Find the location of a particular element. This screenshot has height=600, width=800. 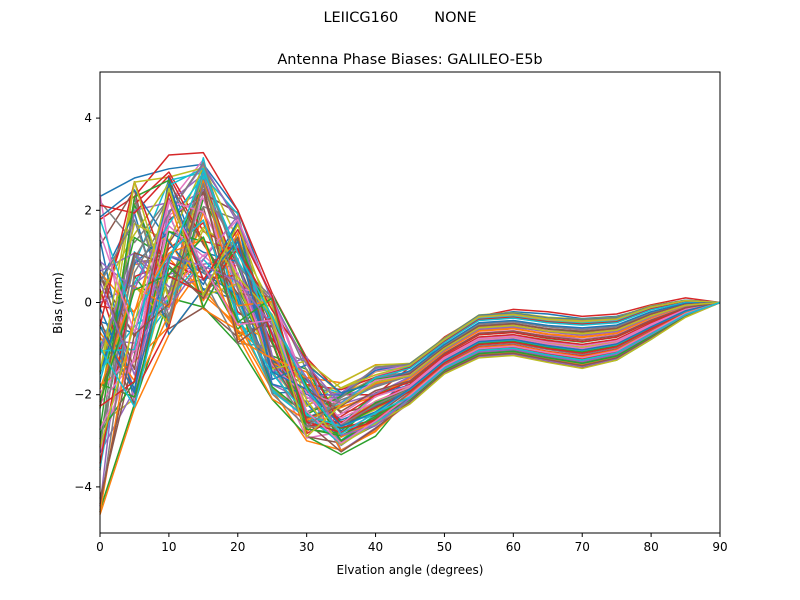

x-tick-label: 70 is located at coordinates (582, 547).